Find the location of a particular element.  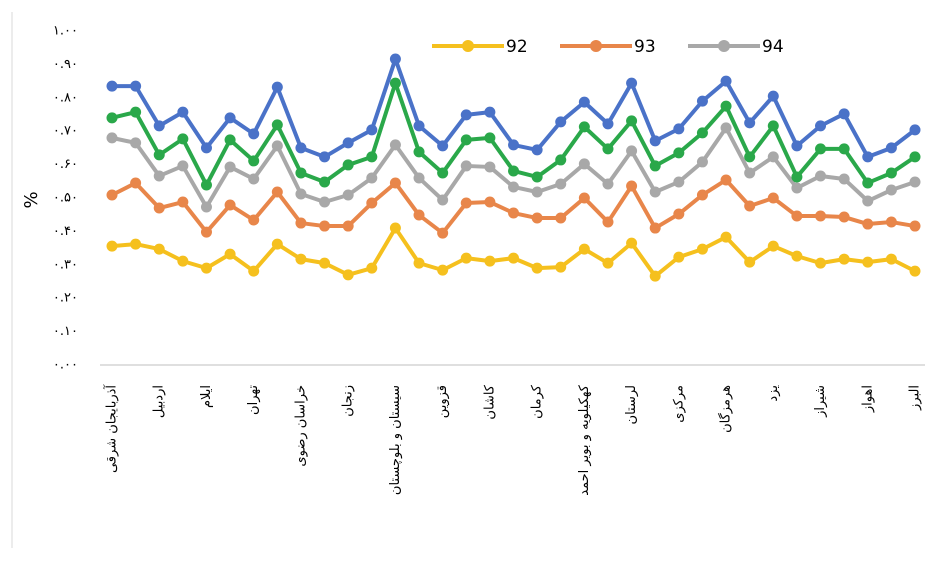

y-tick-label: ۰.۶۰ is located at coordinates (65, 164).